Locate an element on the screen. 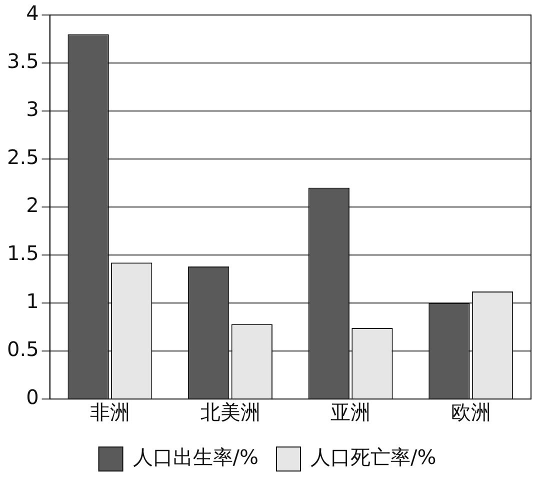  legend-label: 人口出生率/% is located at coordinates (195, 457).